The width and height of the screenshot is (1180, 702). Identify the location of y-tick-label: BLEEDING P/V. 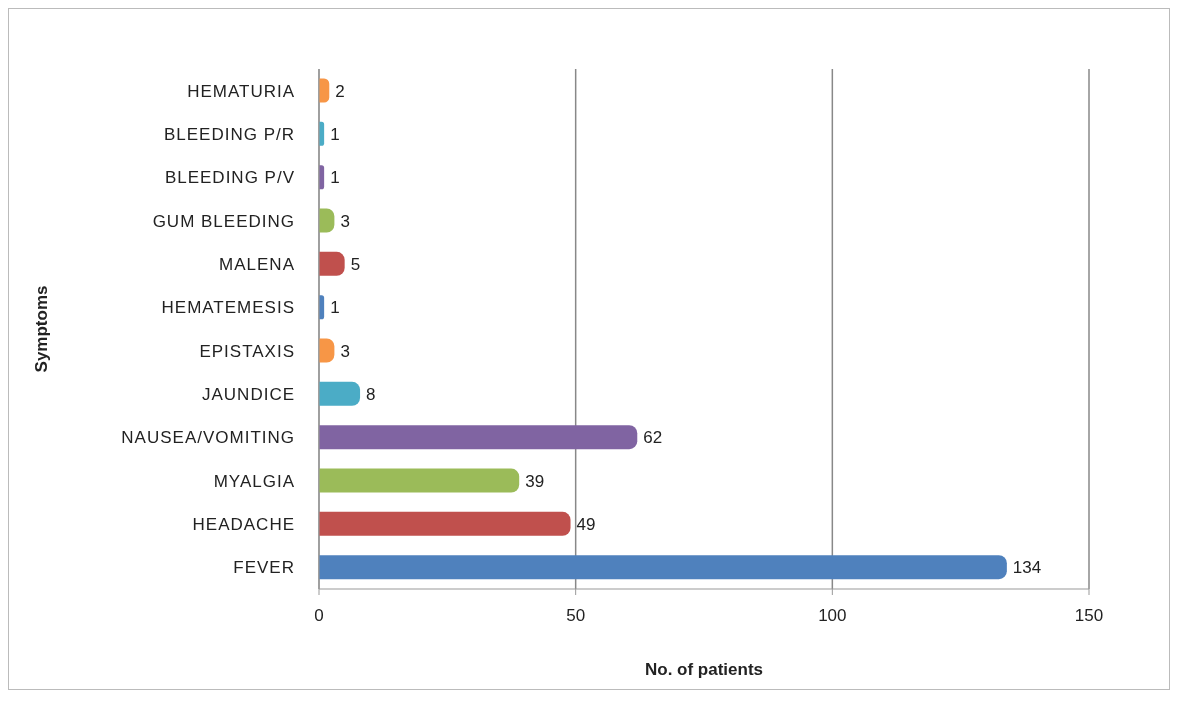
(229, 178).